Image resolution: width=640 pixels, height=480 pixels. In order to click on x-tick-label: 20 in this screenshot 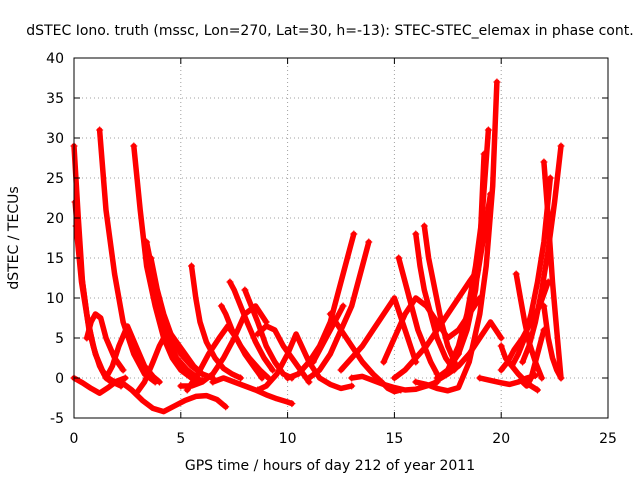, I will do `click(501, 439)`.